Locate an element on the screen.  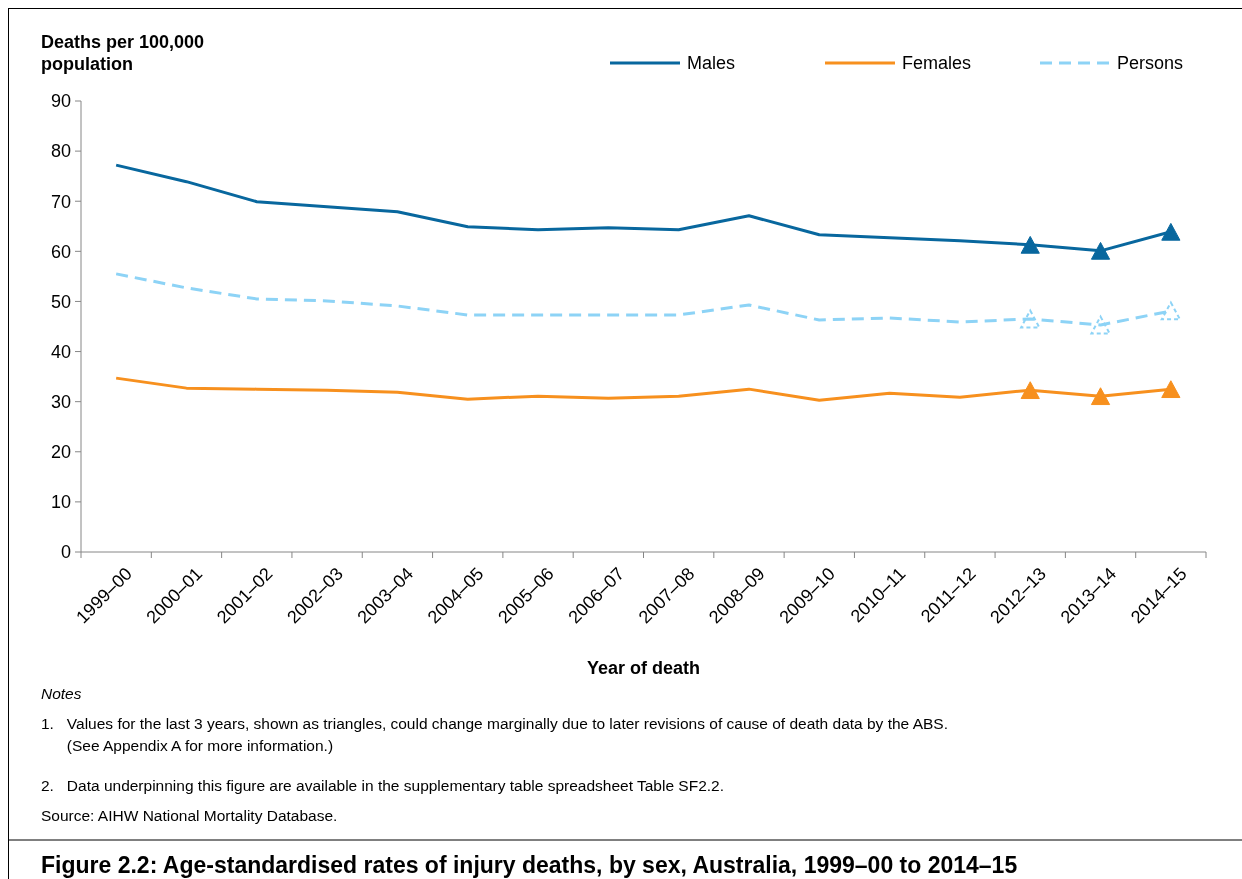
y-tick-label: 10 is located at coordinates (60, 502).